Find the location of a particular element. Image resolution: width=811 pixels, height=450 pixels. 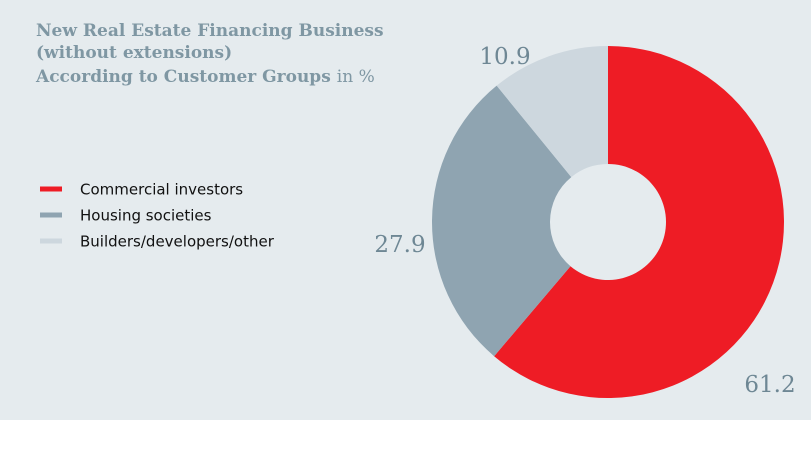

chart-title: (without extensions) is located at coordinates (134, 53).